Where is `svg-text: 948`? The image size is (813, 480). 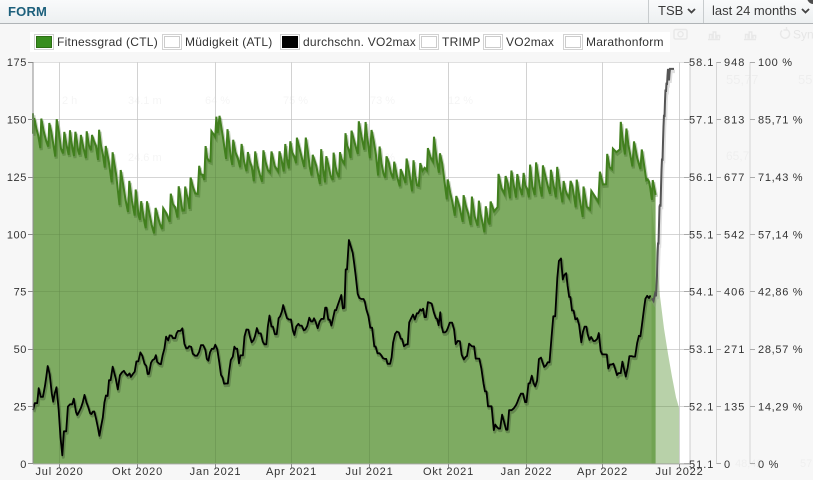
svg-text: 948 is located at coordinates (734, 63).